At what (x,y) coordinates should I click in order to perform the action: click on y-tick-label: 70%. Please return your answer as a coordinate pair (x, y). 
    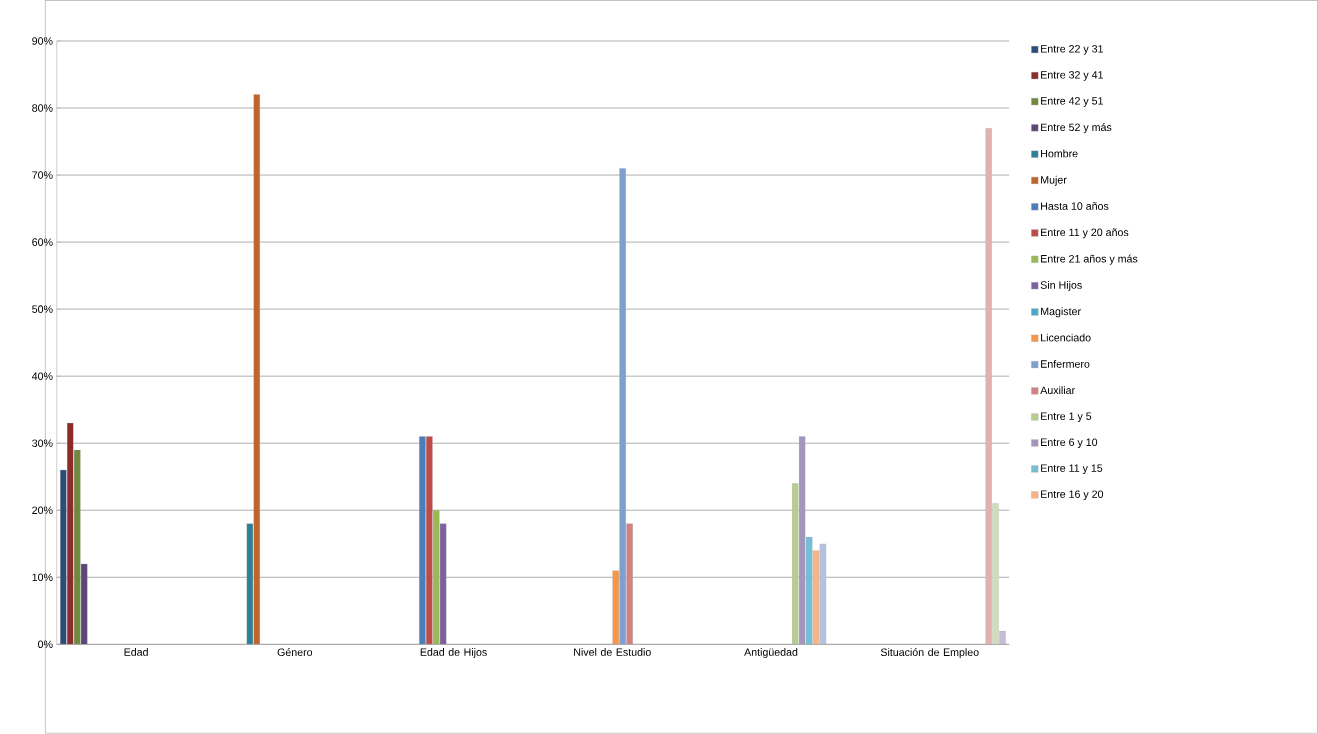
    Looking at the image, I should click on (42, 175).